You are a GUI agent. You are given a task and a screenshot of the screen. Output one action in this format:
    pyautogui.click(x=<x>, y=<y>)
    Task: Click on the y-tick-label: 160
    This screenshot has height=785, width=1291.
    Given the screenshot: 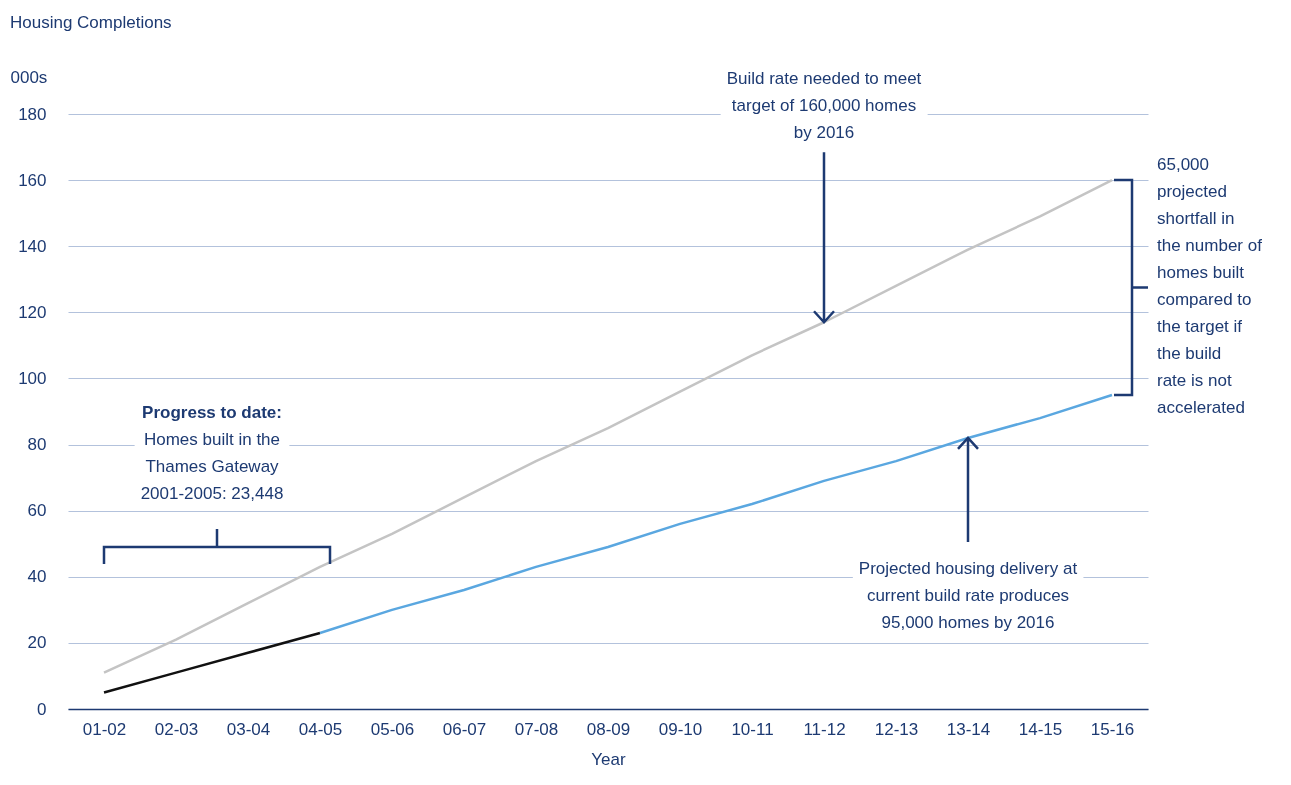 What is the action you would take?
    pyautogui.click(x=32, y=180)
    